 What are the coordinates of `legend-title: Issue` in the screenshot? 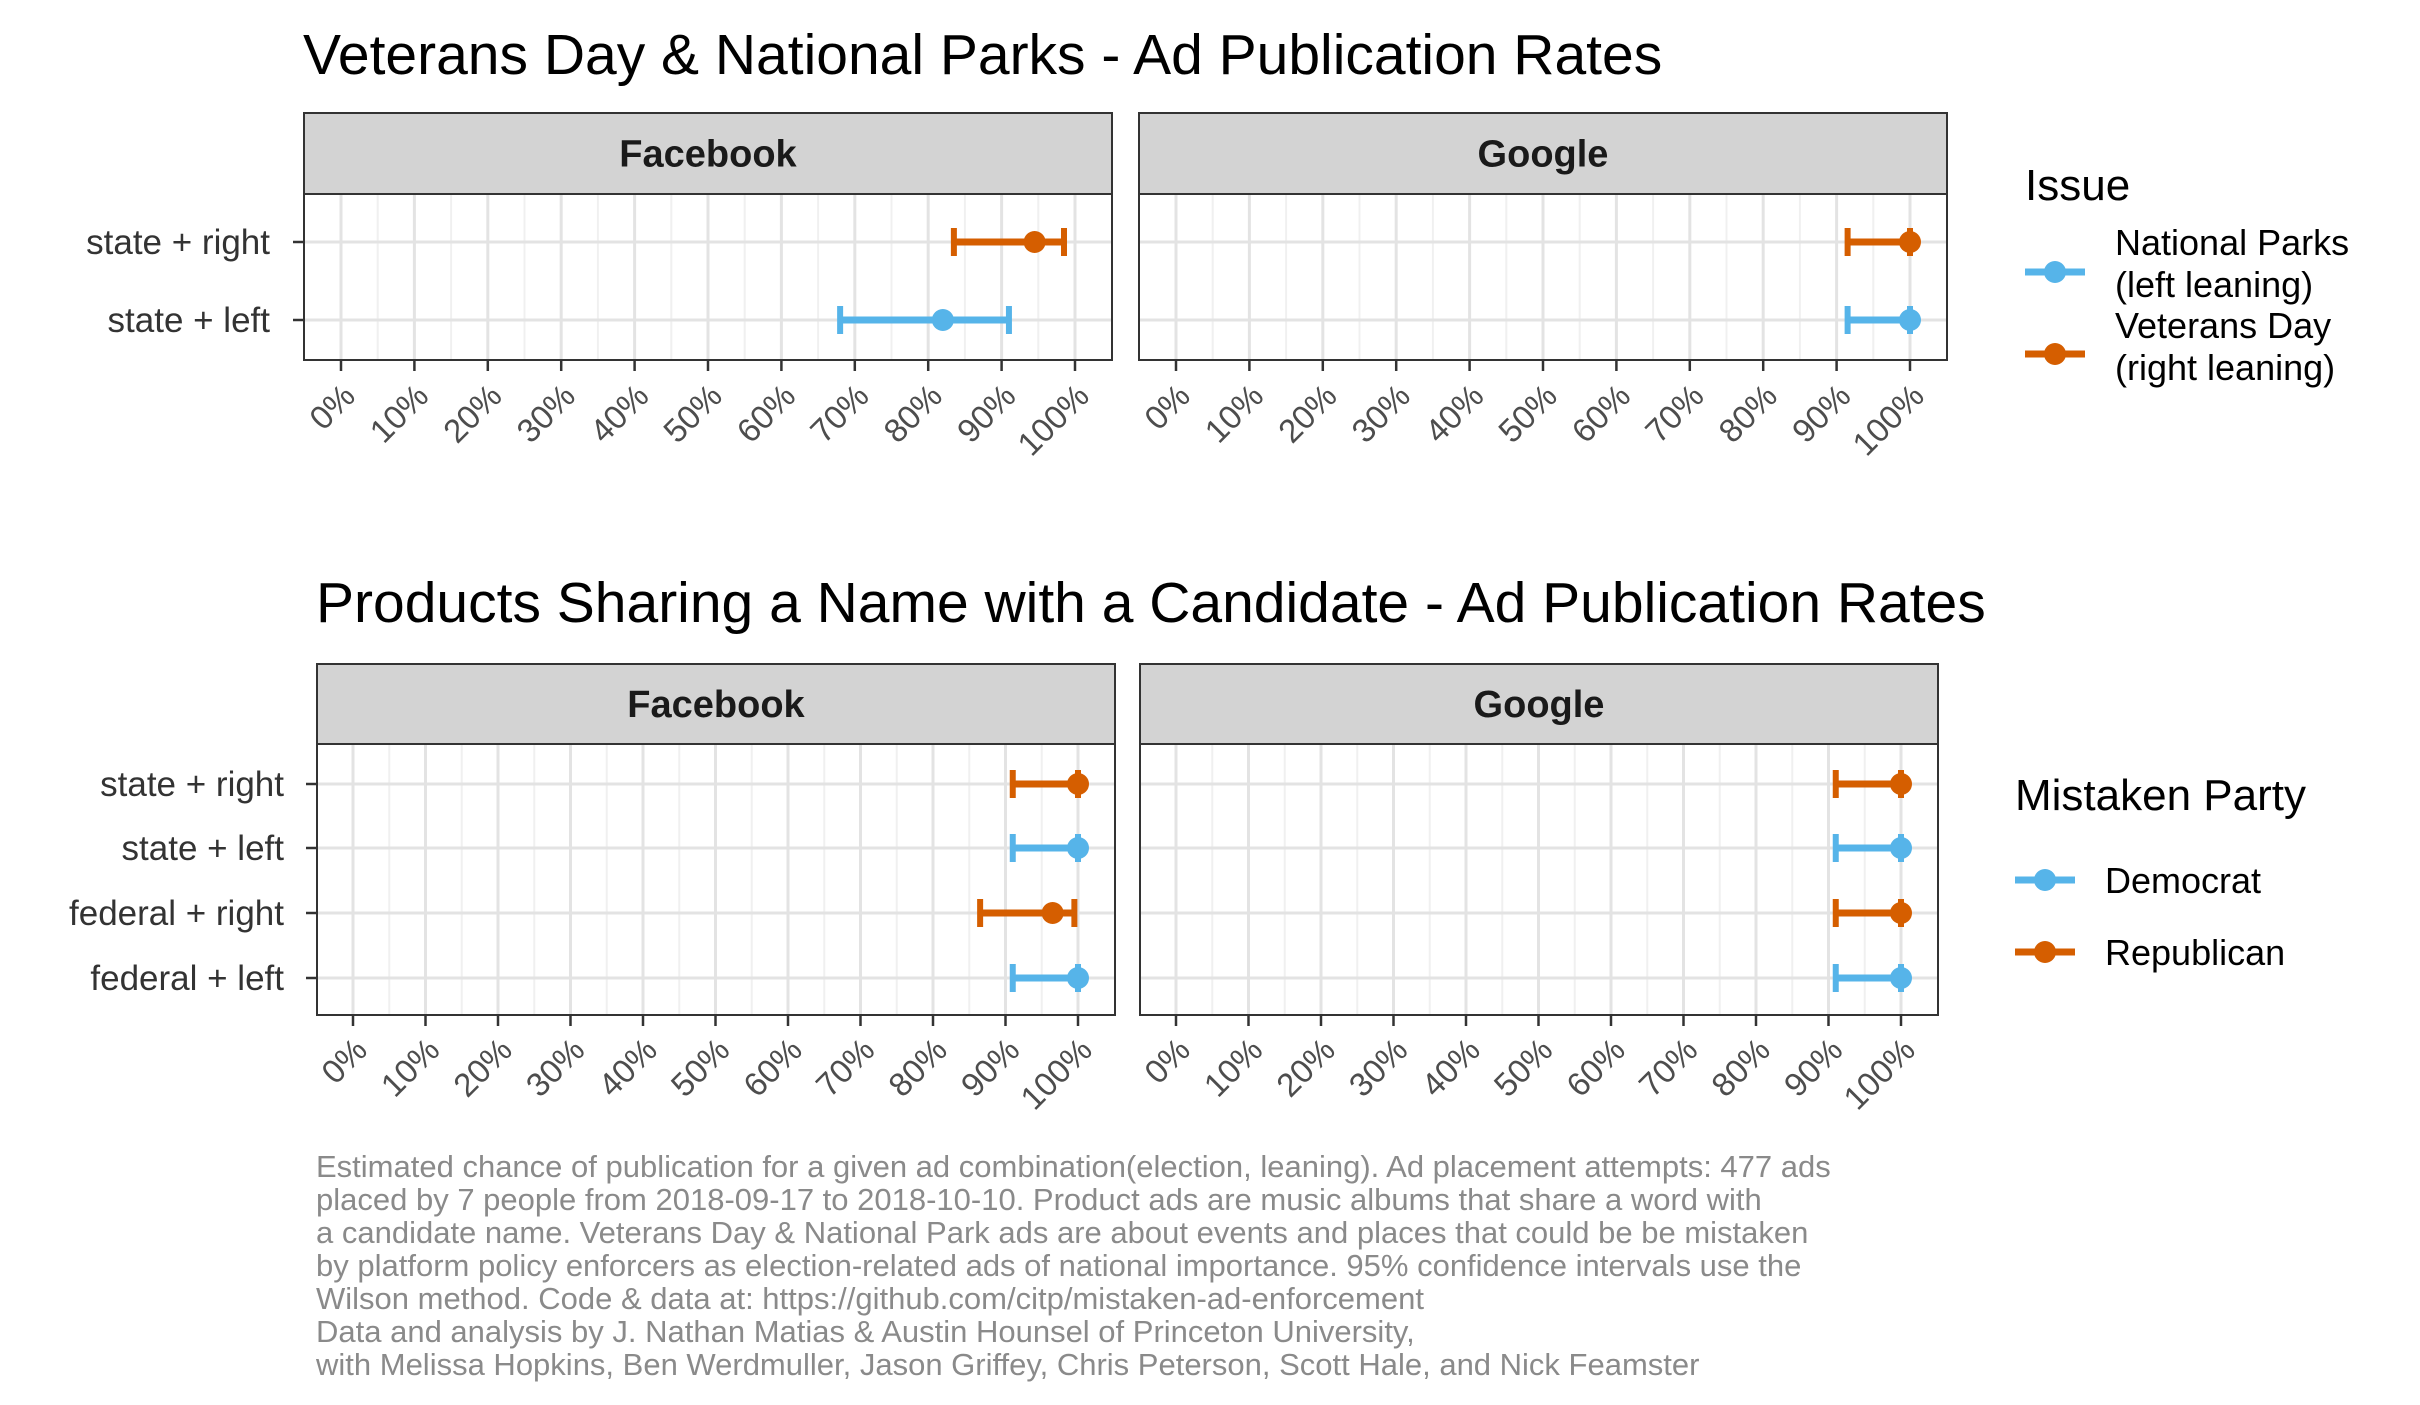 It's located at (2077, 185).